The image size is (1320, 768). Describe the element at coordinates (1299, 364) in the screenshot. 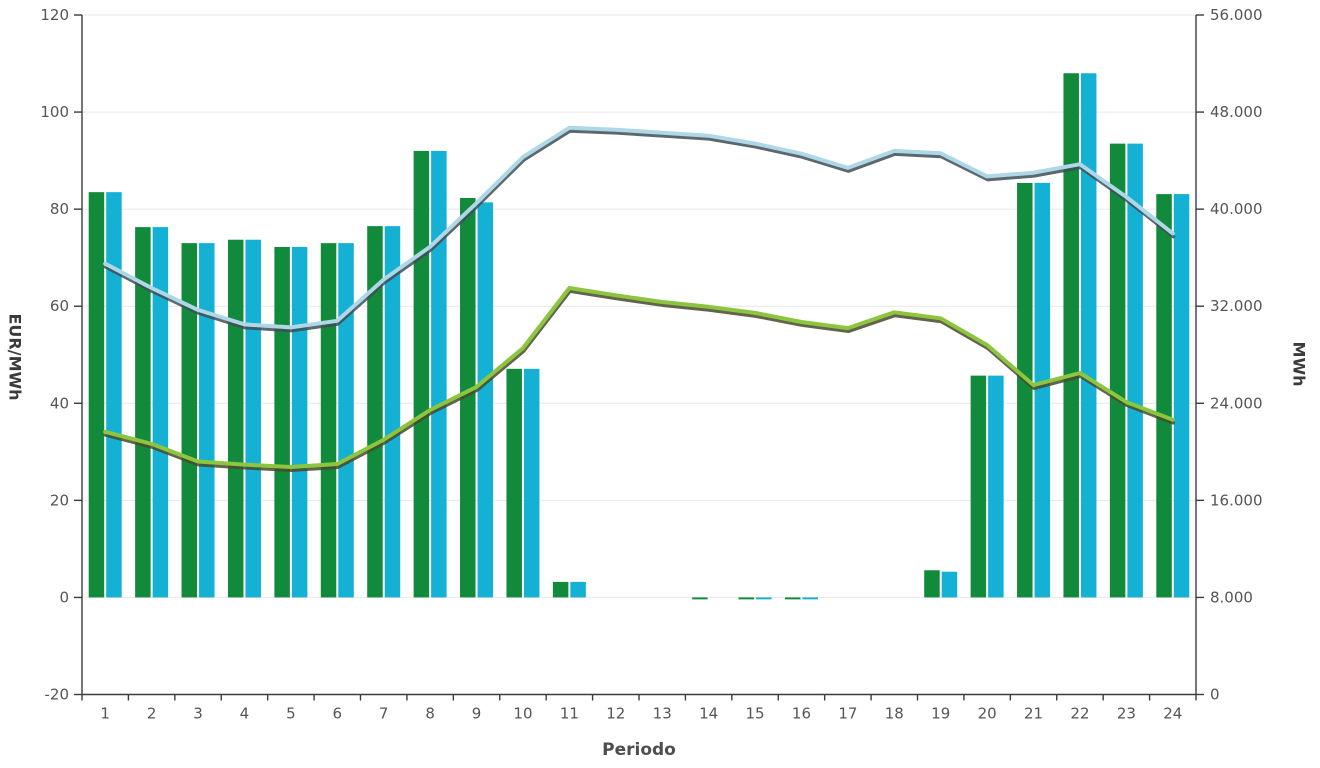

I see `right-axis-title: MWh` at that location.